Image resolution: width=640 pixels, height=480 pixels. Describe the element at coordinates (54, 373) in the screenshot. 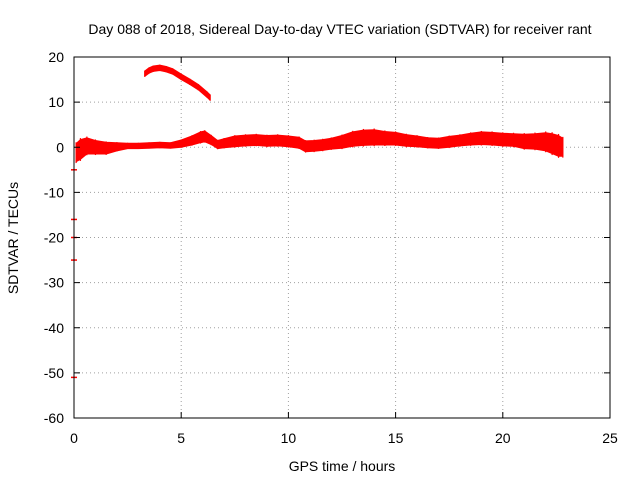

I see `y-tick-label: -50` at that location.